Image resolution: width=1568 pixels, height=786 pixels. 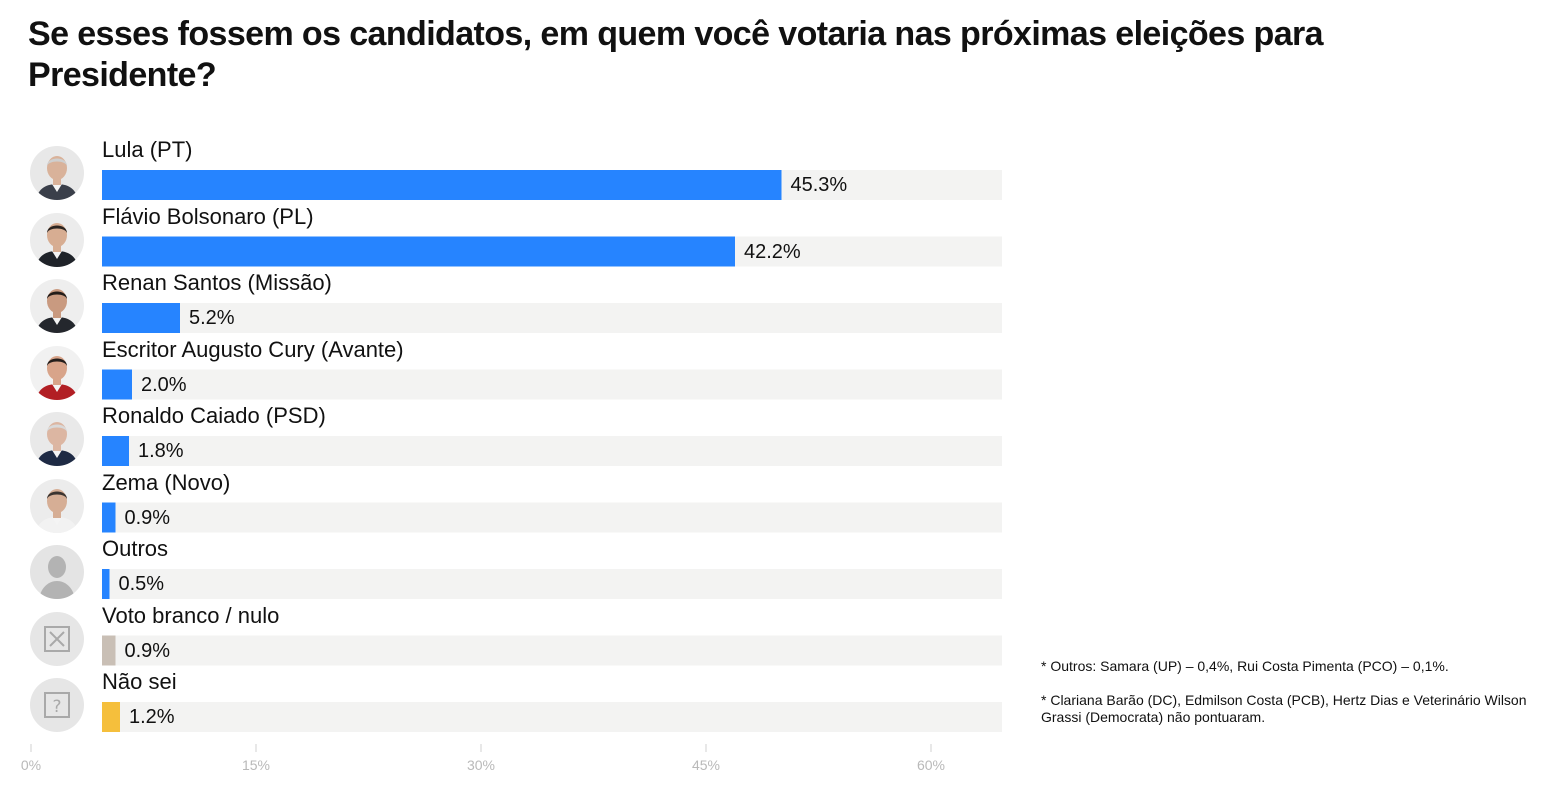 What do you see at coordinates (552, 451) in the screenshot?
I see `bar-track-ronaldo-caiado-psd` at bounding box center [552, 451].